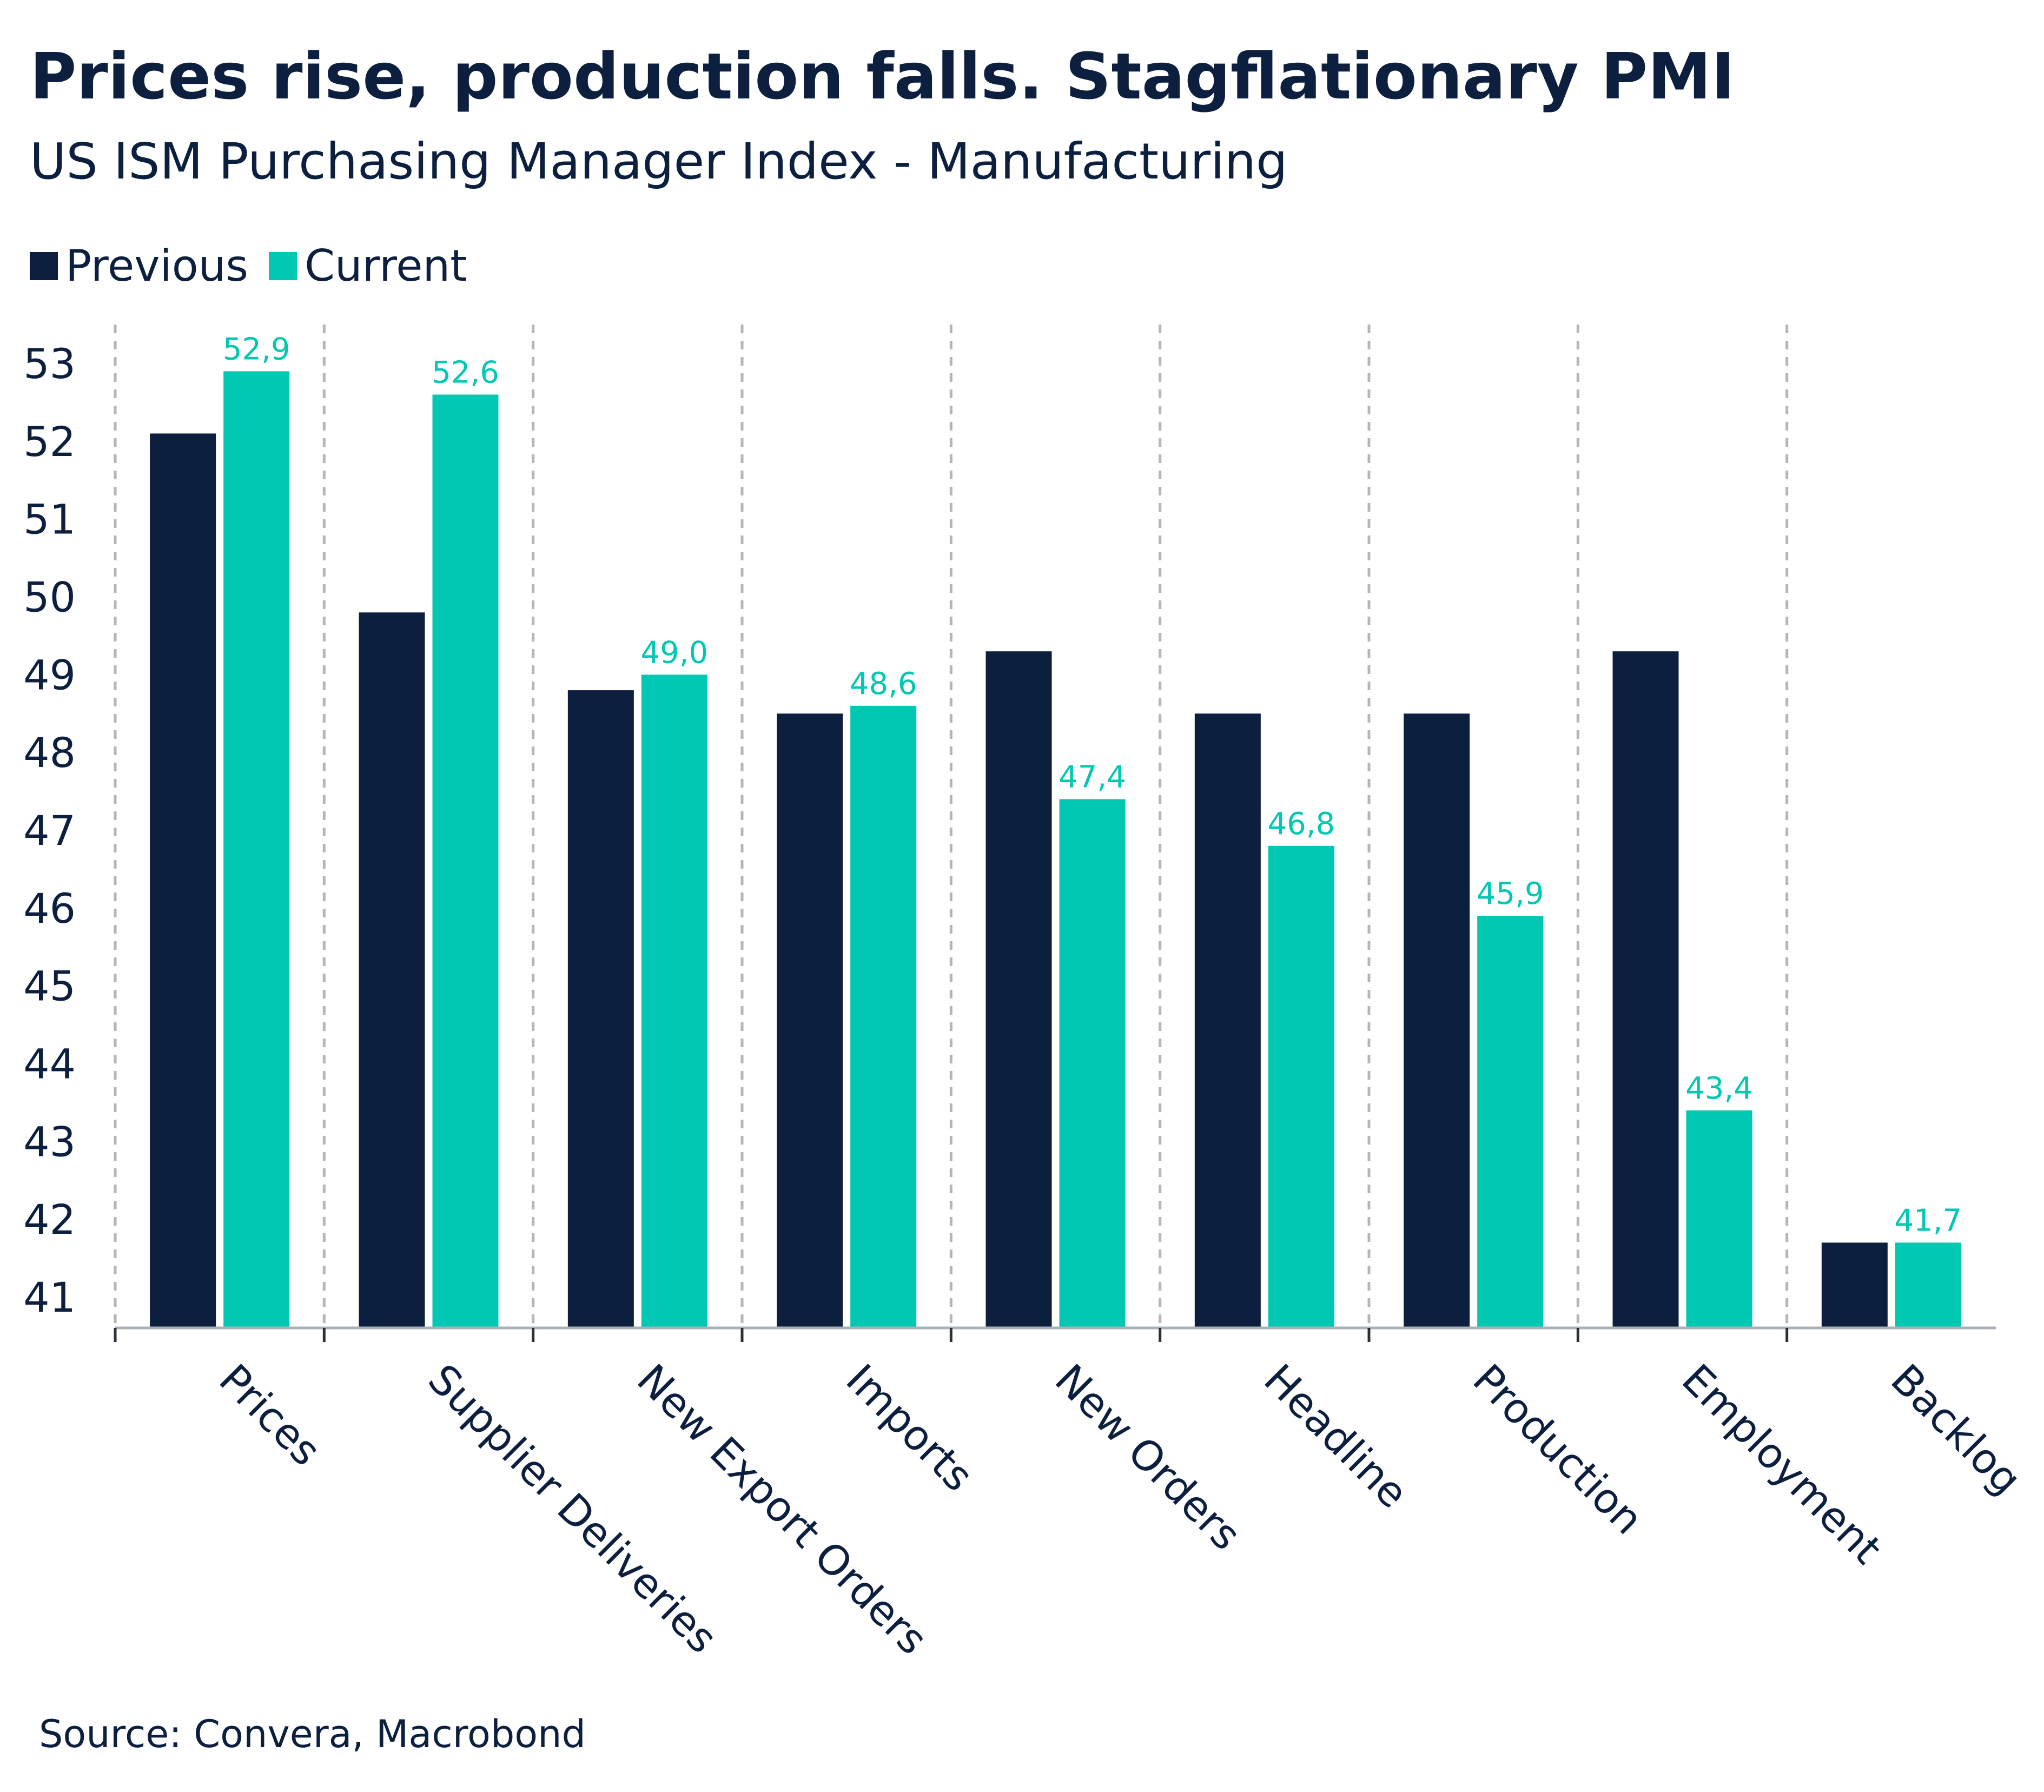 The height and width of the screenshot is (1792, 2044). Describe the element at coordinates (50, 830) in the screenshot. I see `y-tick-label: 47` at that location.